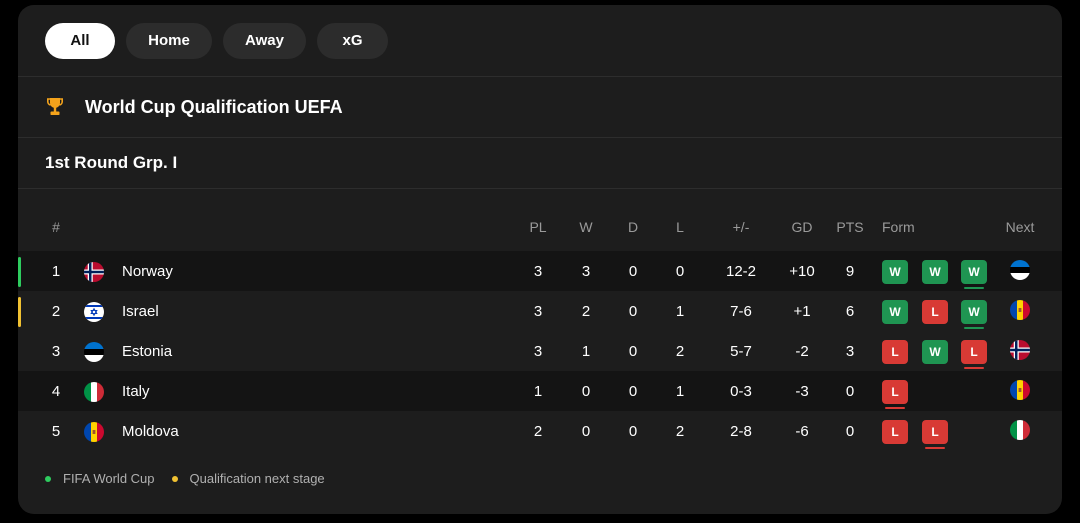 The height and width of the screenshot is (523, 1080). I want to click on norway-flag-icon, so click(94, 272).